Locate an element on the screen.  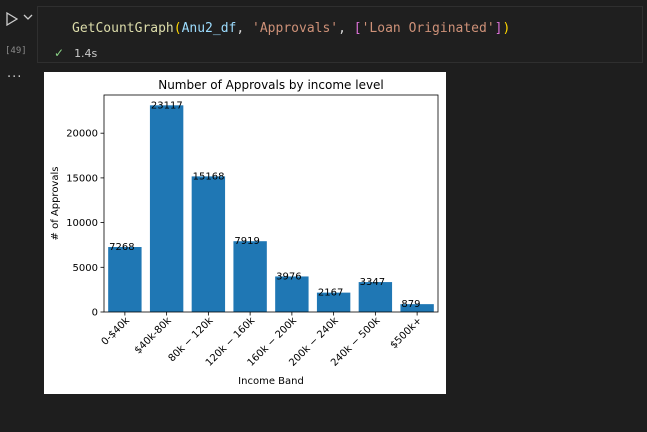
chevron-down-icon is located at coordinates (28, 17).